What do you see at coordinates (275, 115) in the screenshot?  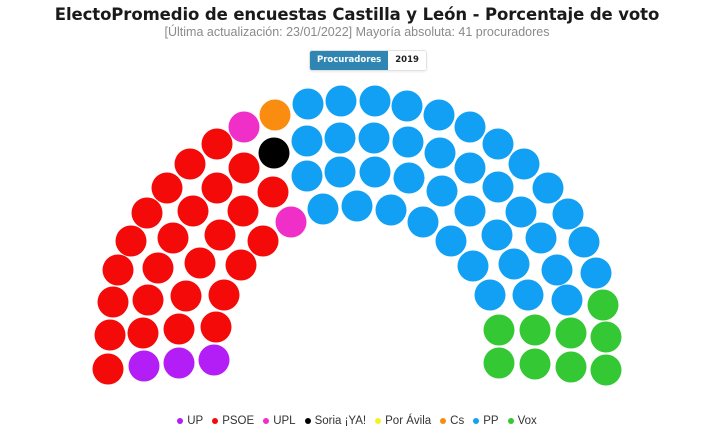 I see `seat-cs` at bounding box center [275, 115].